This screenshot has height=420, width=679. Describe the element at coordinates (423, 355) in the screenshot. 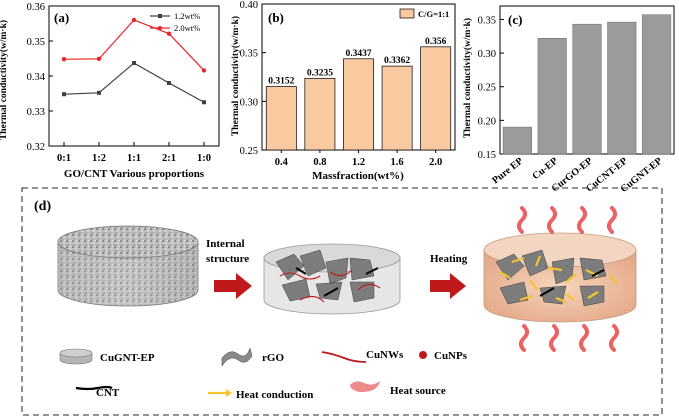

I see `particle-icon` at that location.